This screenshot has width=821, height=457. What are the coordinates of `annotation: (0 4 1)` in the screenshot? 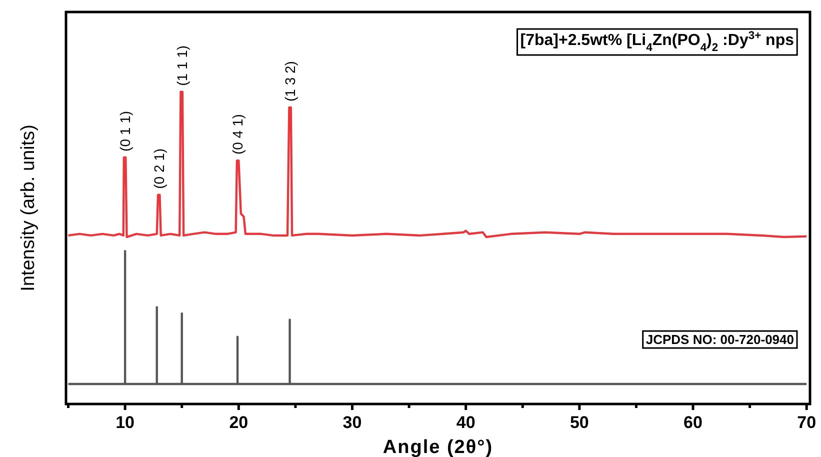 It's located at (238, 134).